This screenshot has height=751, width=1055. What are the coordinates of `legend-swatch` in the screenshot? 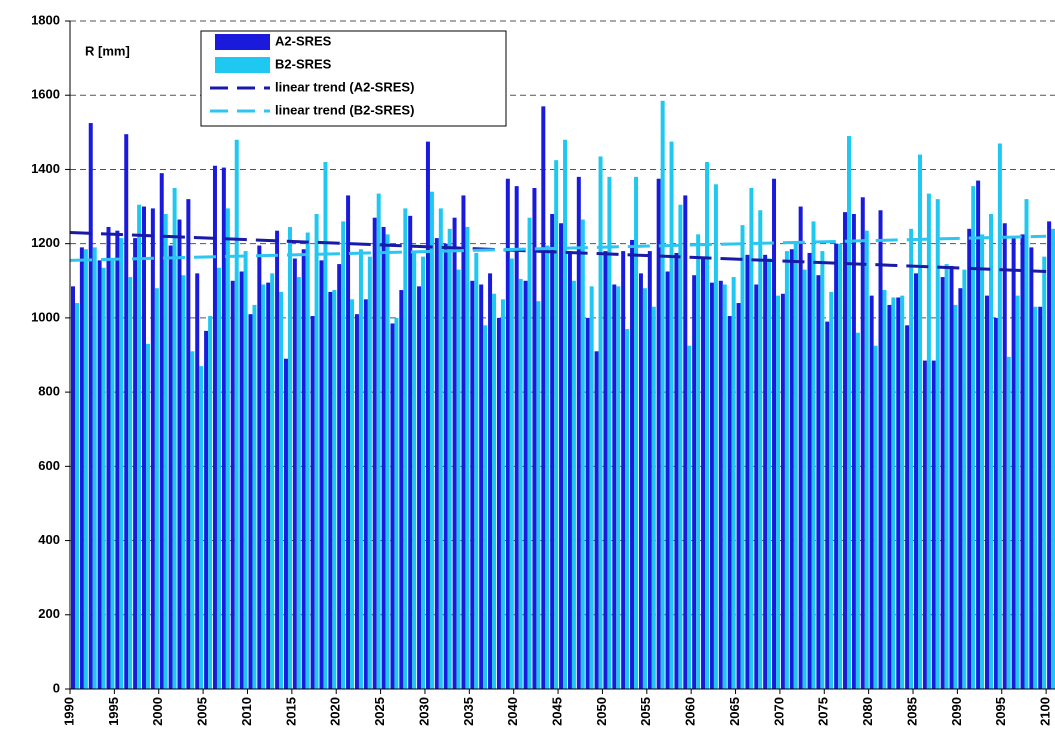 It's located at (242, 65).